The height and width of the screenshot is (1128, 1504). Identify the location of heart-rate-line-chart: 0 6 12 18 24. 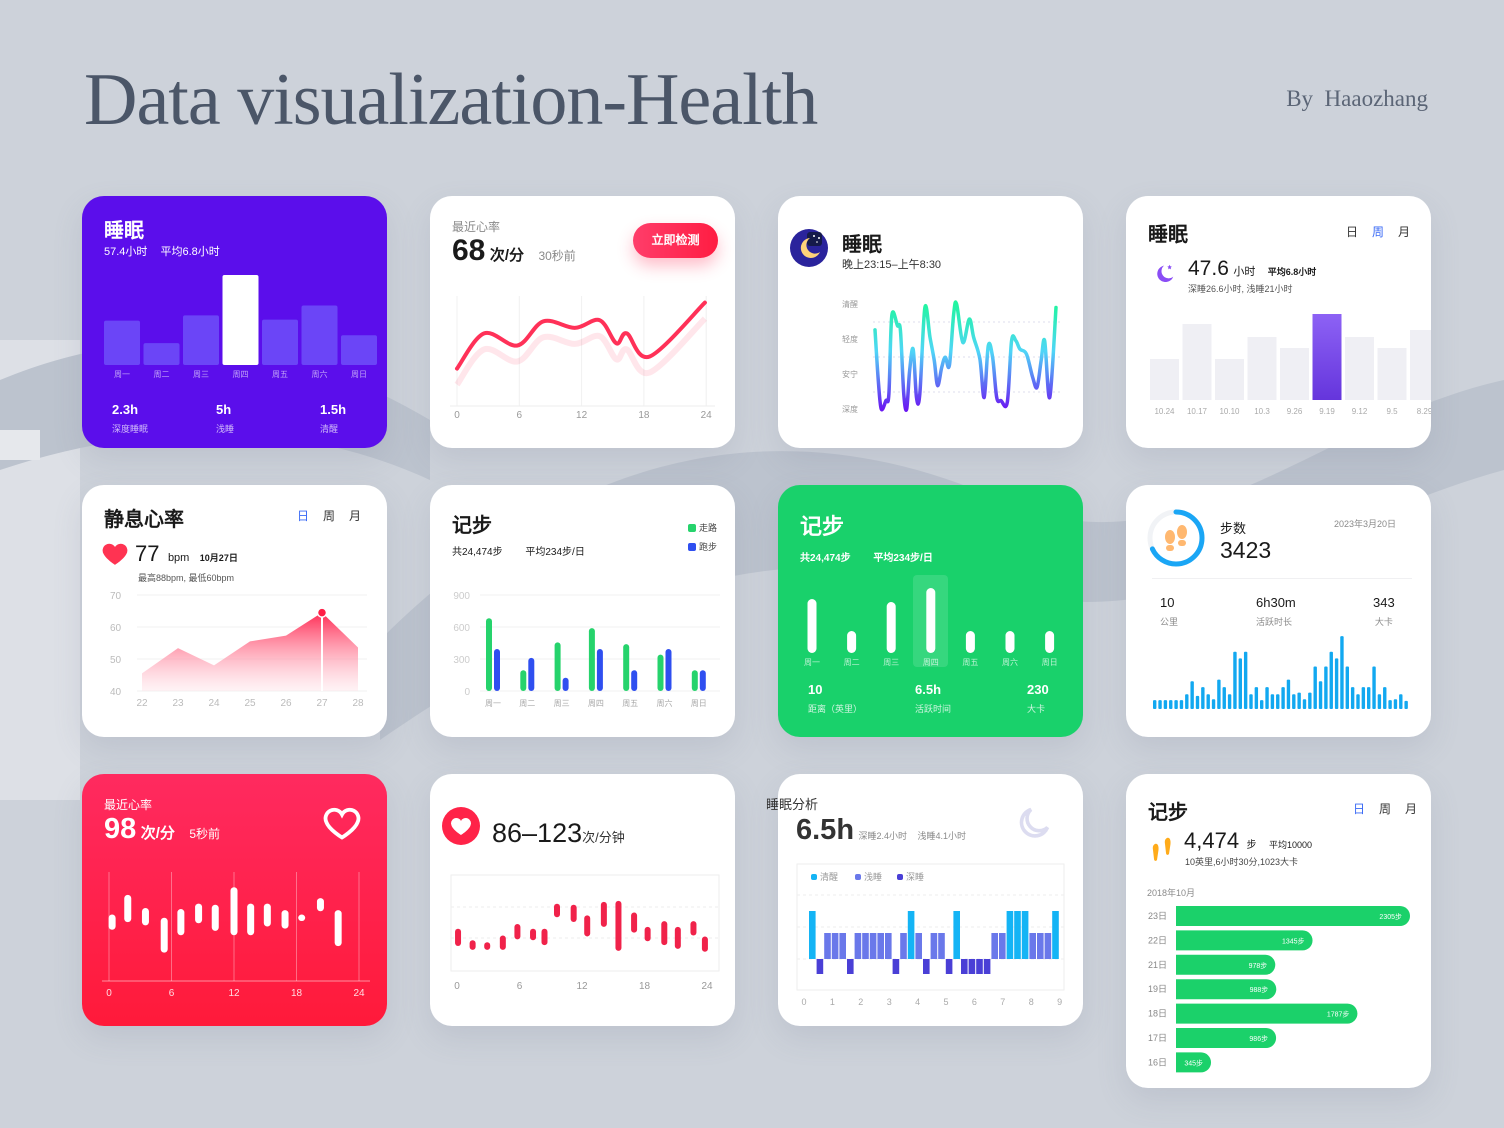
(582, 358).